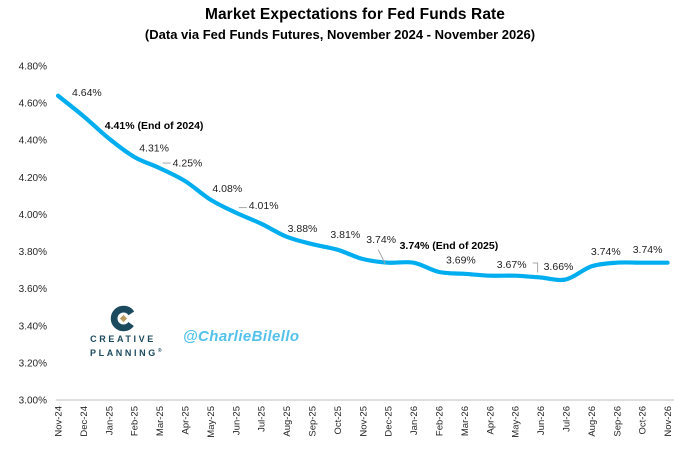  I want to click on x-axis-tick-label: Sep-25, so click(313, 421).